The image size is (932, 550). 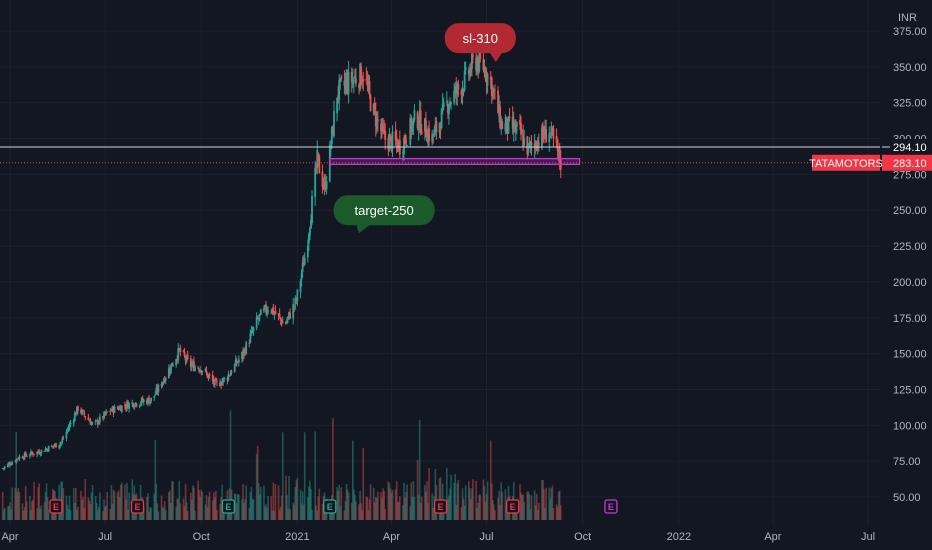 What do you see at coordinates (910, 175) in the screenshot?
I see `y-tick-label: 275.00` at bounding box center [910, 175].